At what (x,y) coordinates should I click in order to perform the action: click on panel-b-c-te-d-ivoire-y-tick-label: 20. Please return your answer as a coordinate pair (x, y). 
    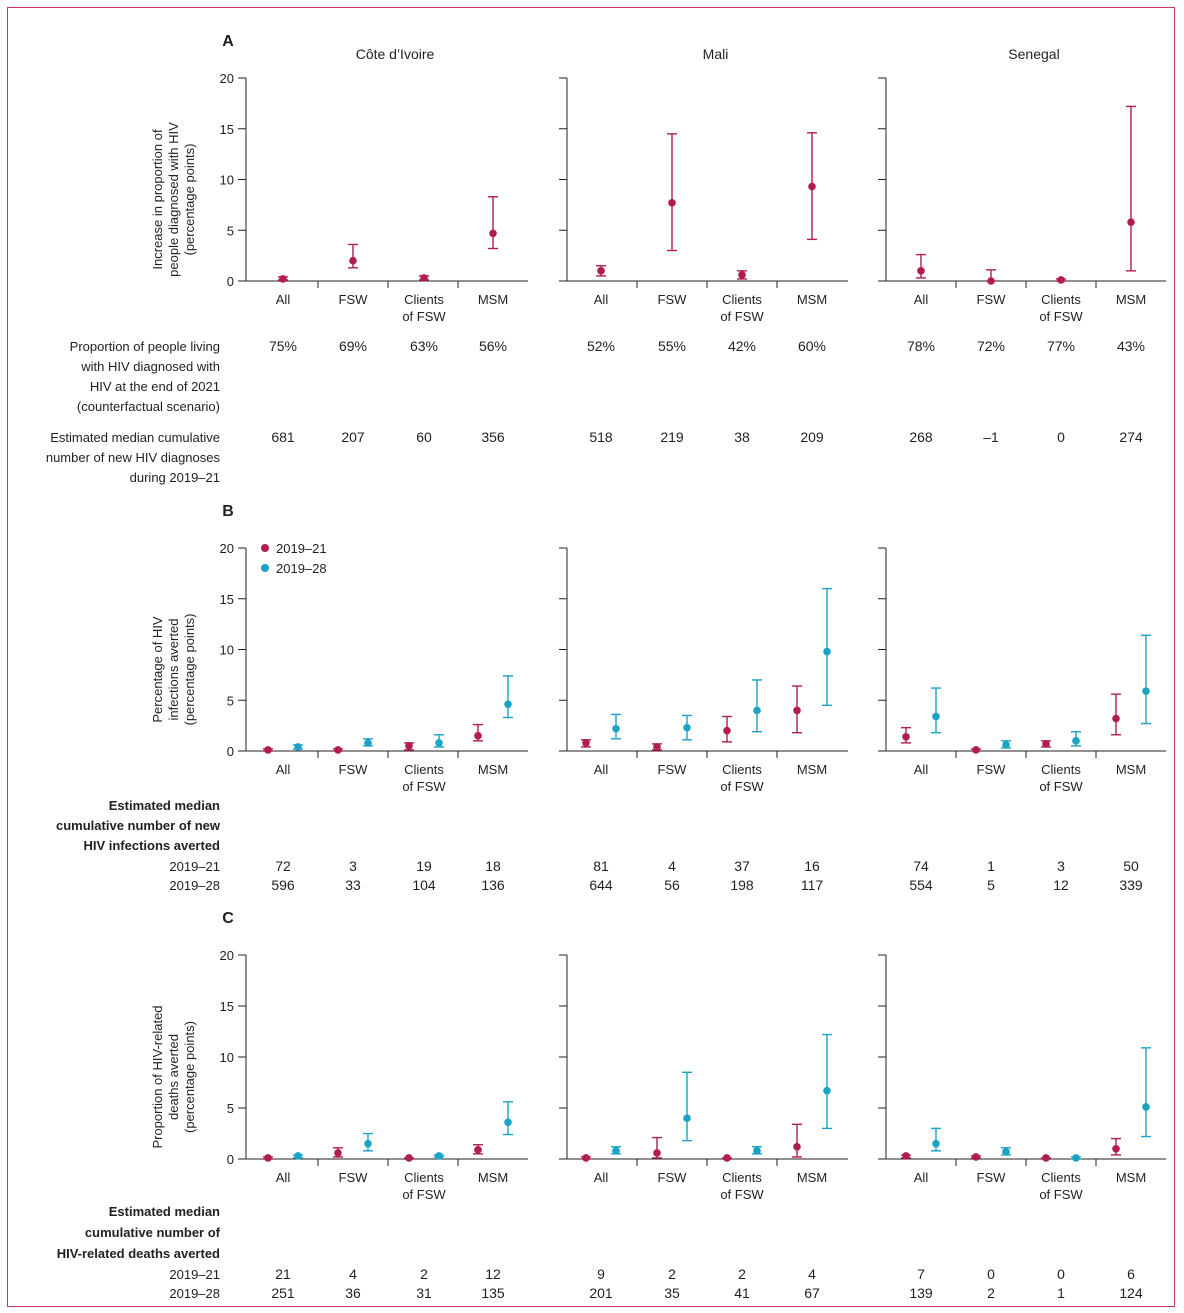
    Looking at the image, I should click on (227, 548).